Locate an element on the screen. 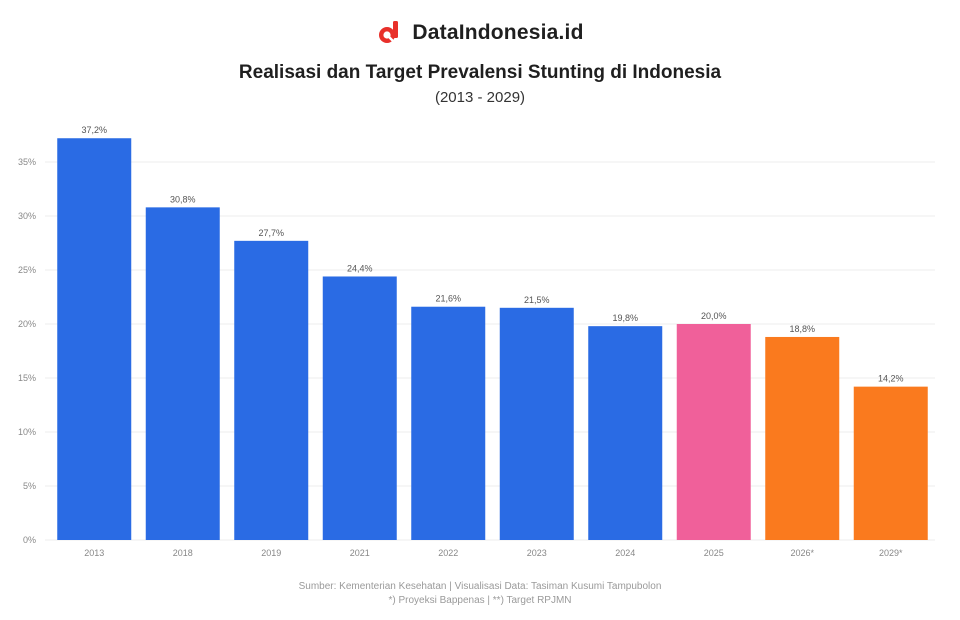 This screenshot has width=960, height=620. y-tick-label: 20% is located at coordinates (27, 324).